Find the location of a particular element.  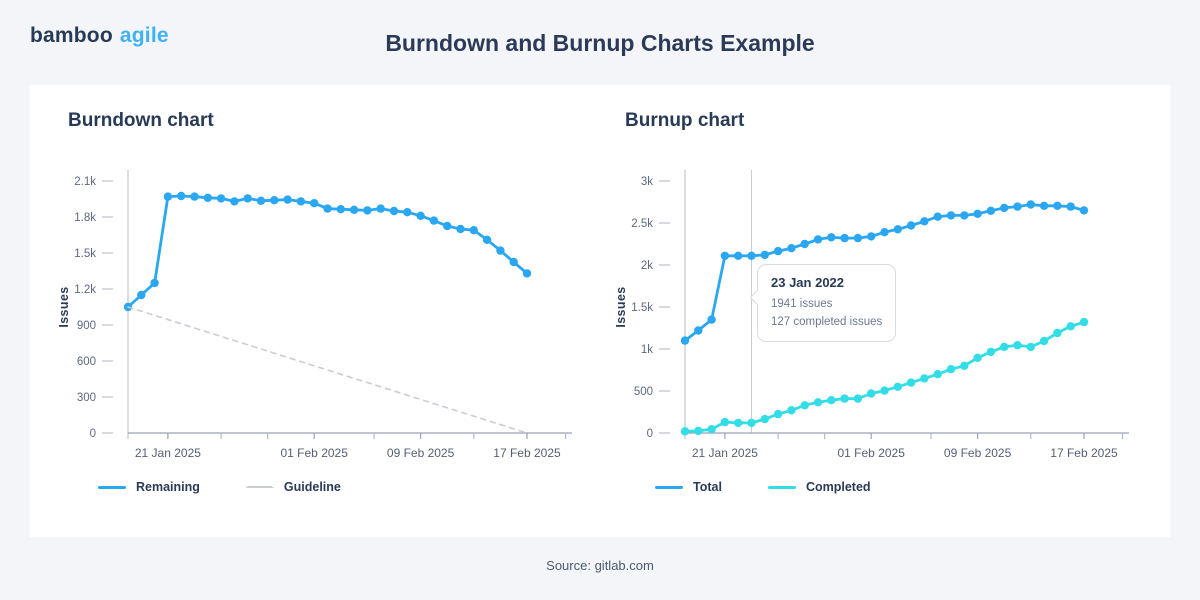

y-tick-label: 2.5k is located at coordinates (642, 224).